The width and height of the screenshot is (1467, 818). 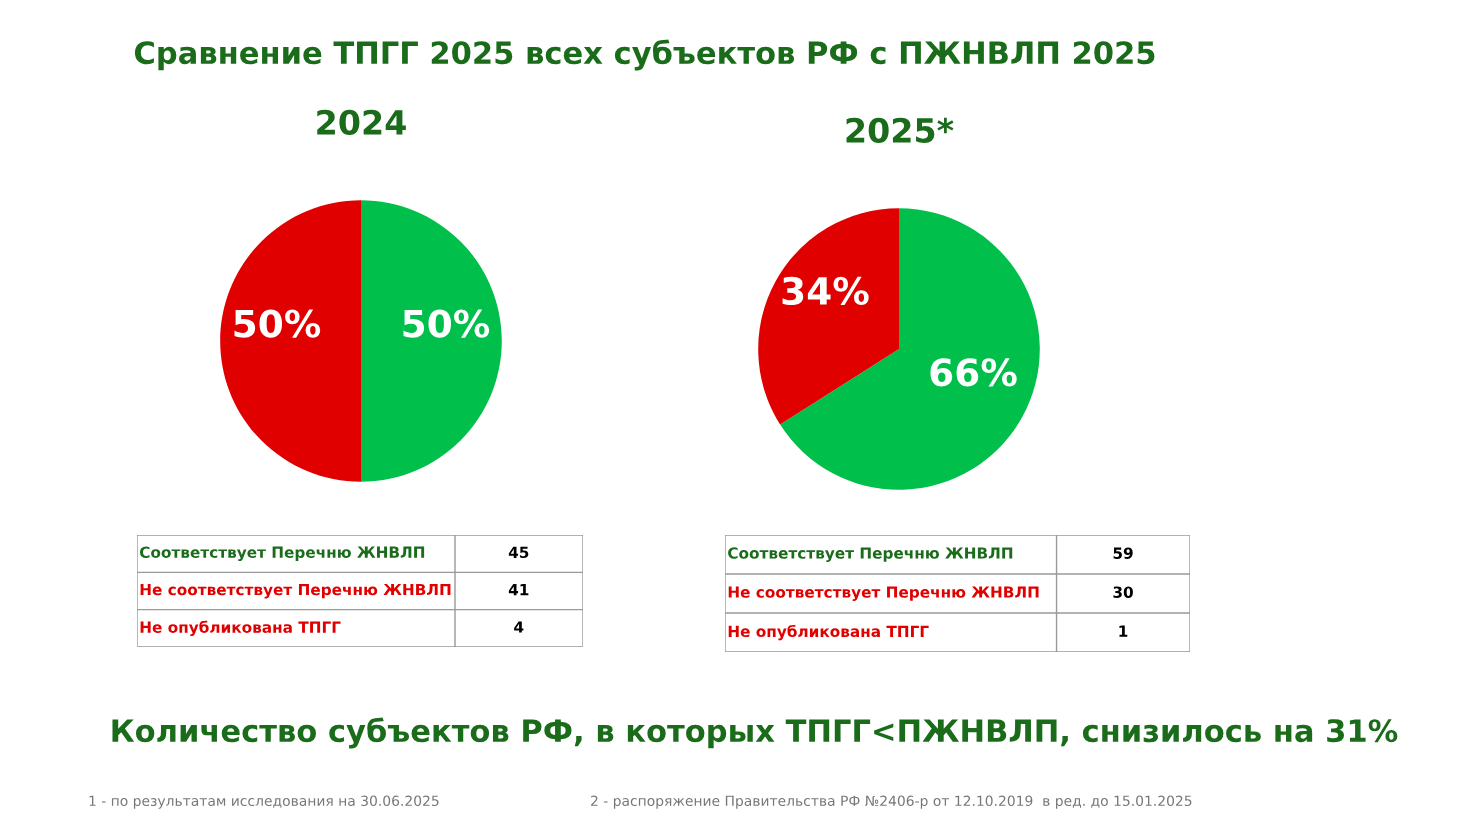 What do you see at coordinates (755, 733) in the screenshot?
I see `text: Количество субъектов РФ, в которых ТПГГ<ПЖНВЛП, снизилось на 31%` at bounding box center [755, 733].